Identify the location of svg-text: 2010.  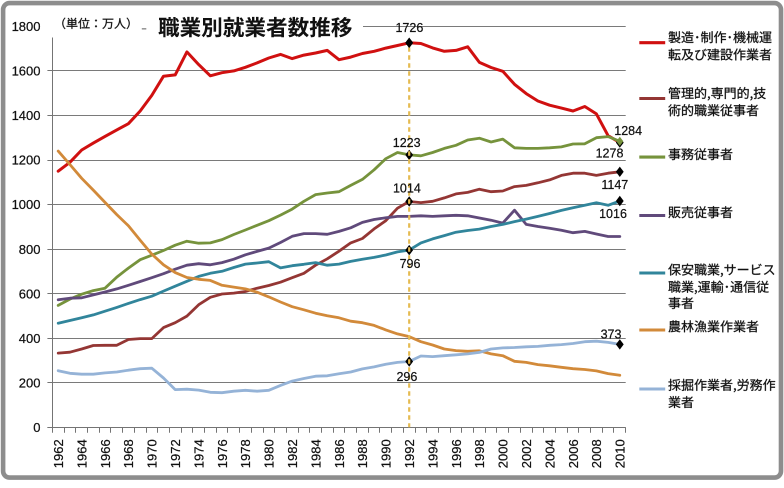
(620, 453).